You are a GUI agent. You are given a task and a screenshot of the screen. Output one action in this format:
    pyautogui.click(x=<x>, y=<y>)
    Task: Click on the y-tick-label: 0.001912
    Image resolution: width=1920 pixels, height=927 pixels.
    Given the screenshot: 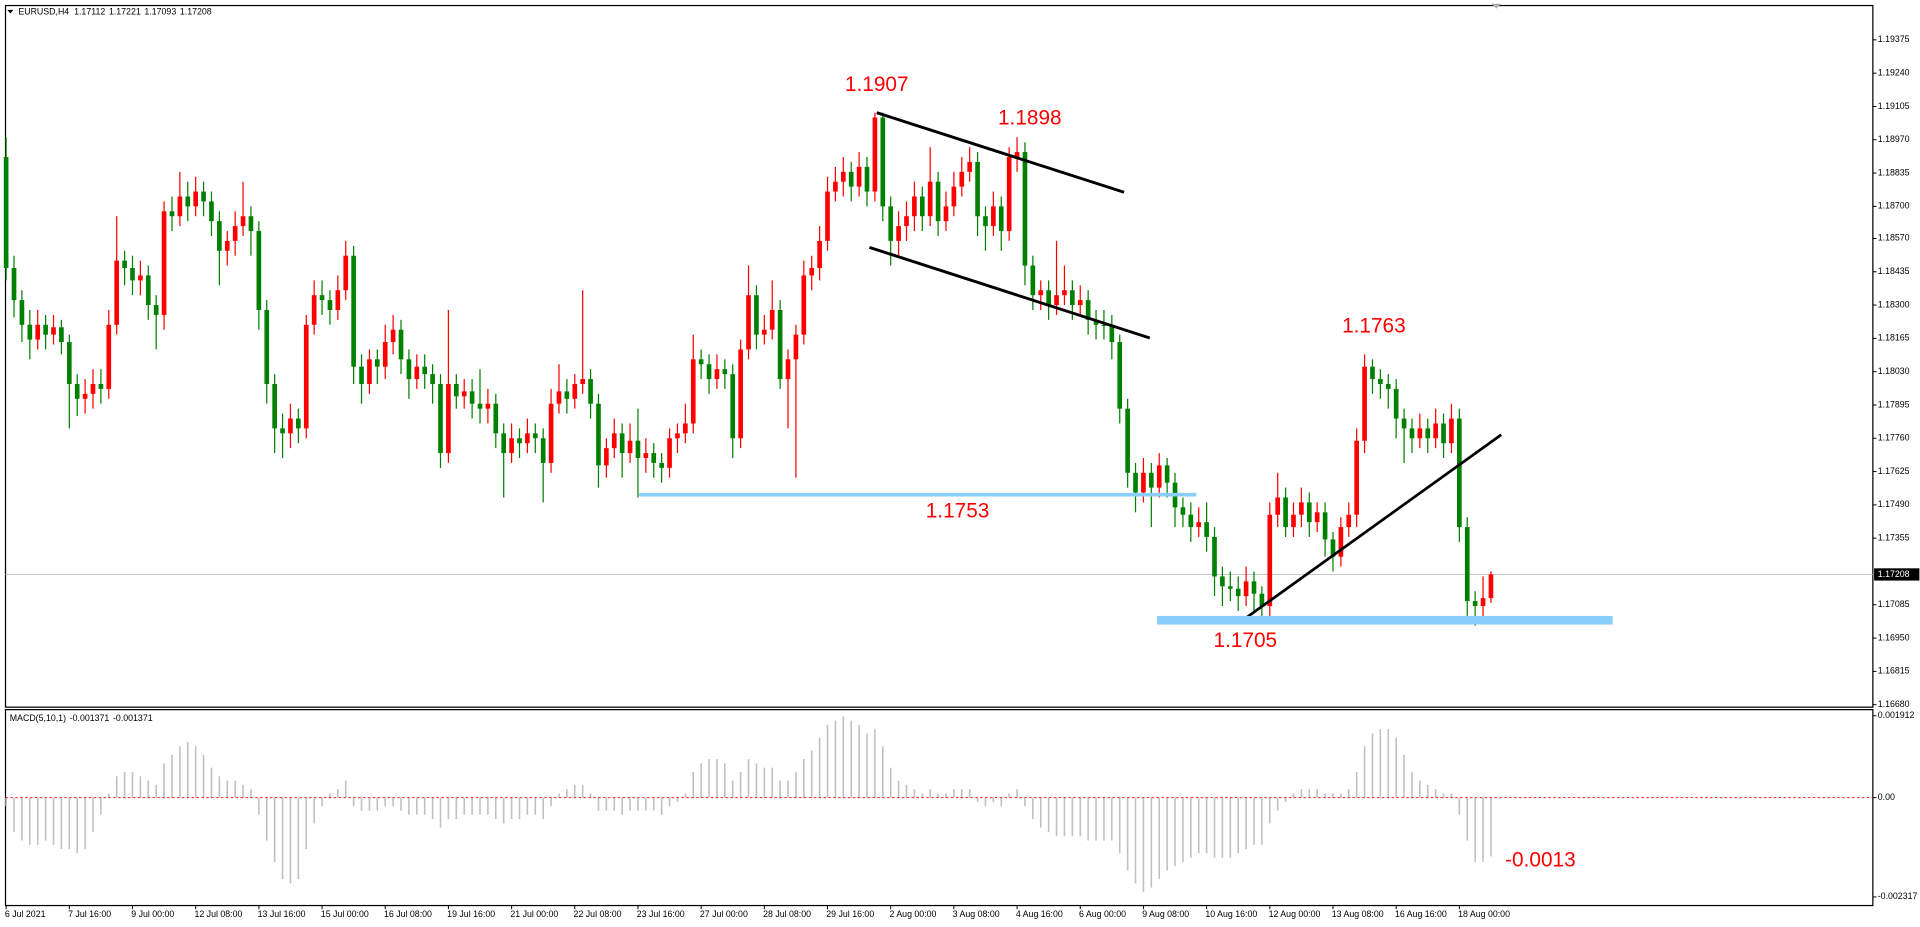 What is the action you would take?
    pyautogui.click(x=1896, y=715)
    